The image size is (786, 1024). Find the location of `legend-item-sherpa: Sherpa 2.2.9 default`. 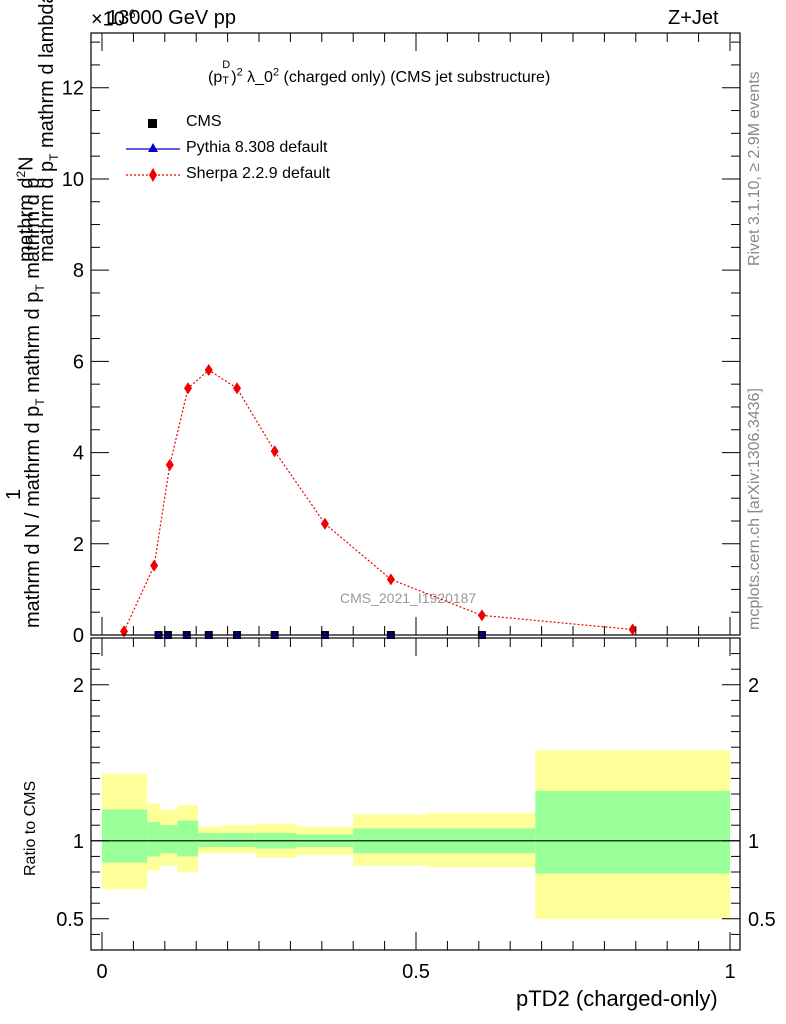

legend-item-sherpa: Sherpa 2.2.9 default is located at coordinates (250, 175).